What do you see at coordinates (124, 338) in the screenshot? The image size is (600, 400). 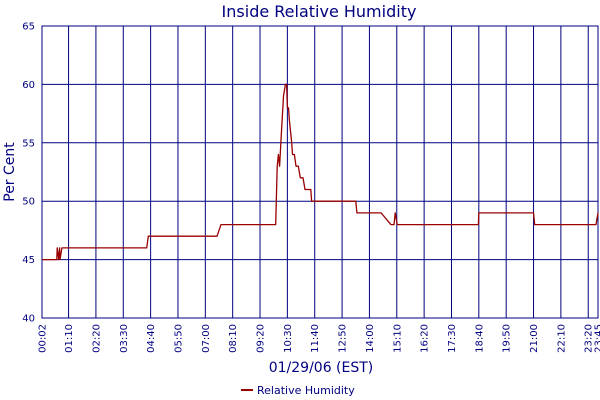 I see `x-tick-label: 03:30` at bounding box center [124, 338].